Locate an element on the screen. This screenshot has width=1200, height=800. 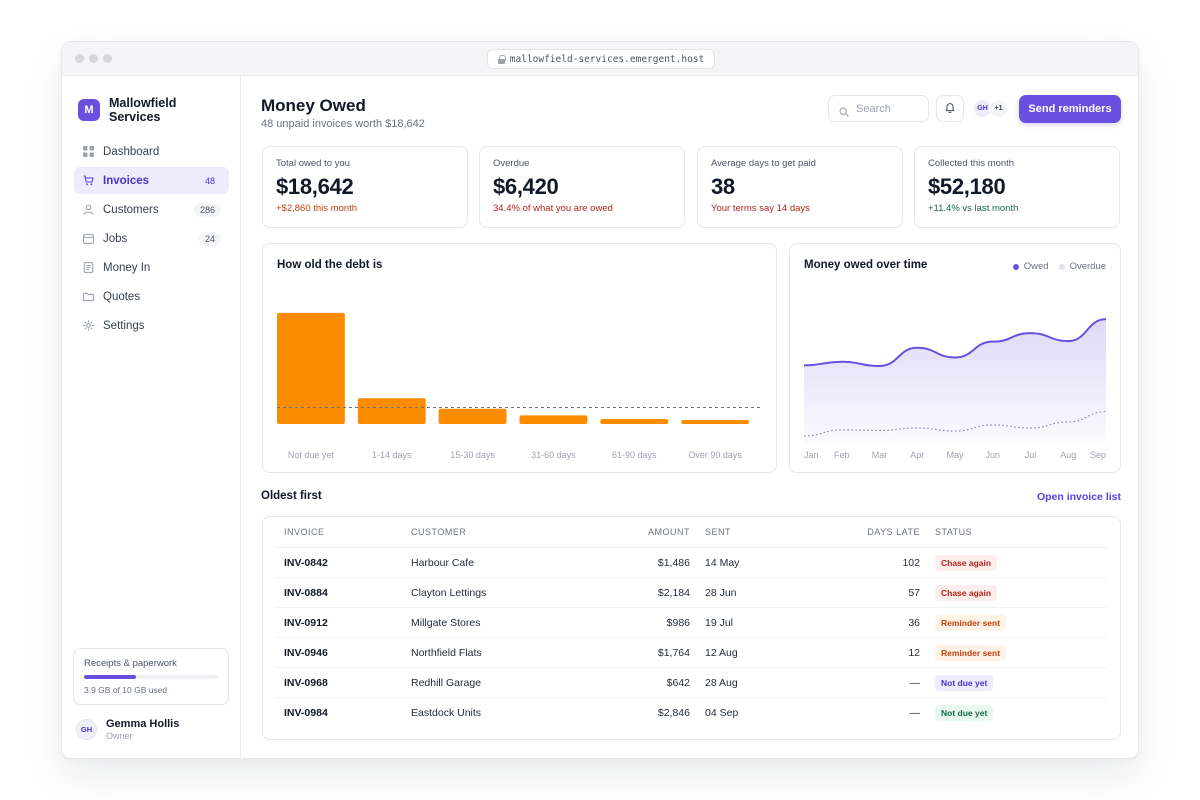
user-role: Owner is located at coordinates (119, 736).